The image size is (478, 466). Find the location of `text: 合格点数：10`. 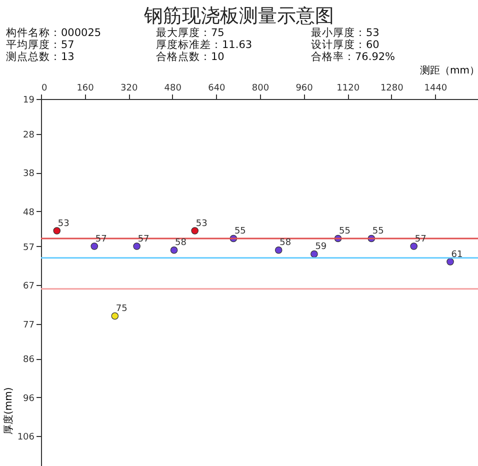

text: 合格点数：10 is located at coordinates (191, 57).